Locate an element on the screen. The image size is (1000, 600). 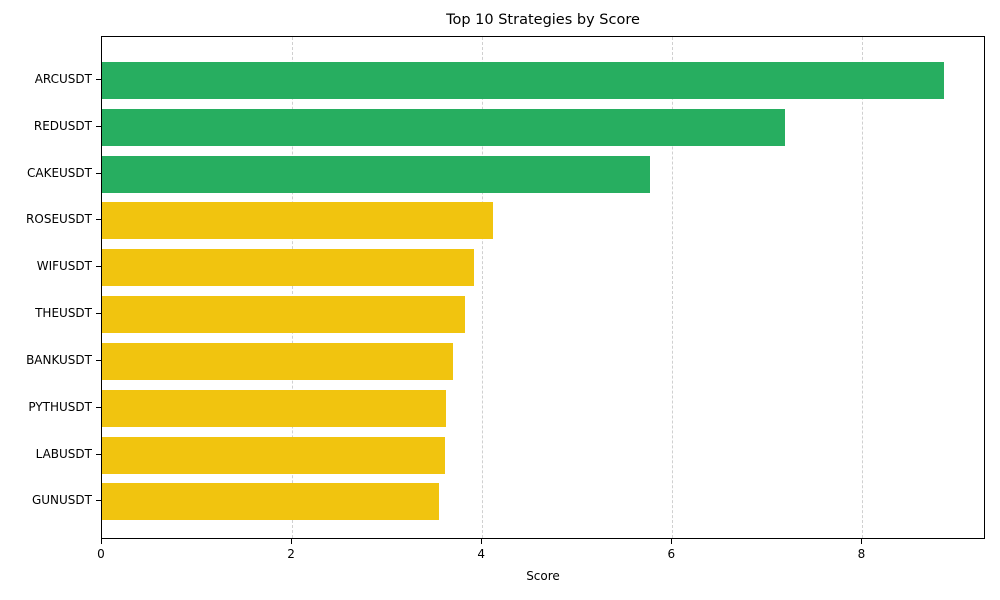
y-tick-label: THEUSDT is located at coordinates (63, 313).